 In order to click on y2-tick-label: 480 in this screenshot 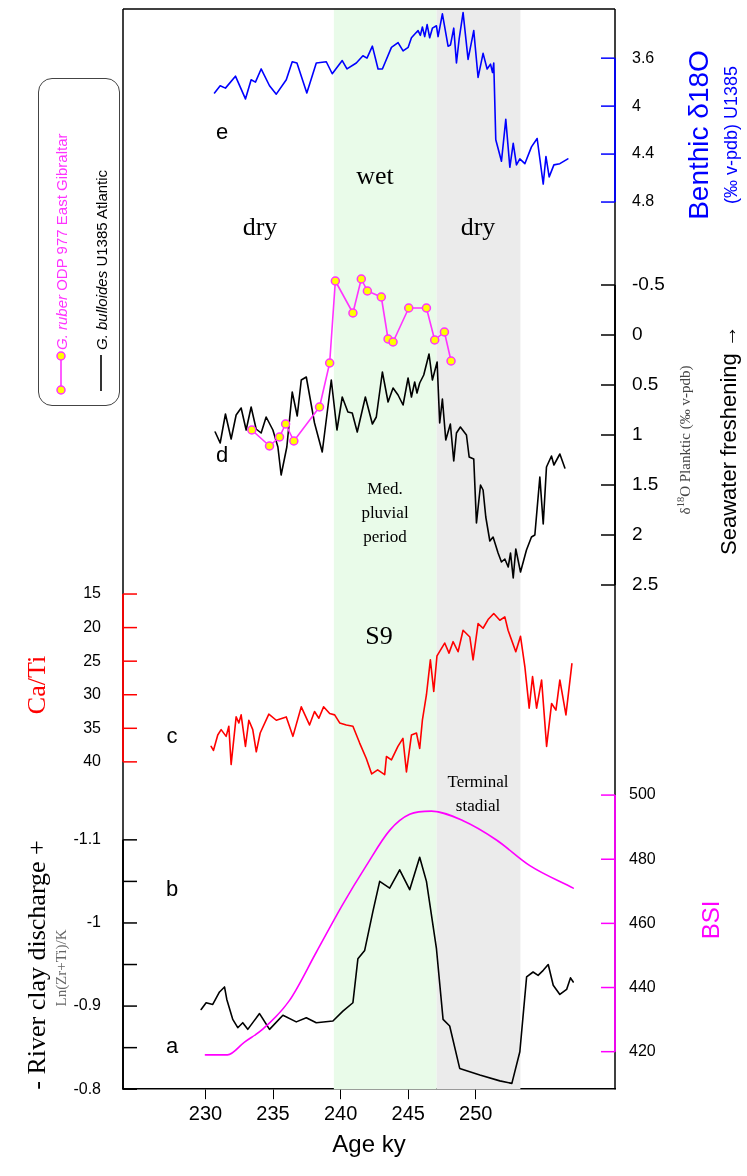, I will do `click(642, 858)`.